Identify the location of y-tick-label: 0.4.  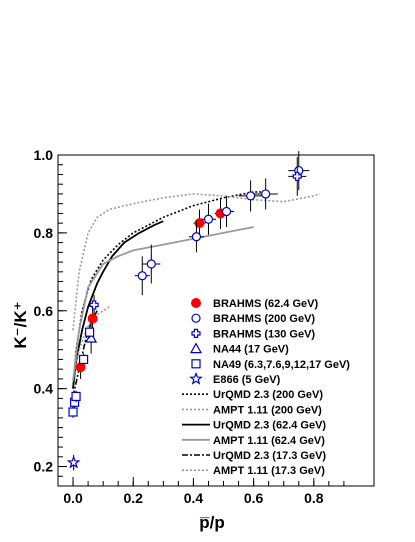
(44, 389).